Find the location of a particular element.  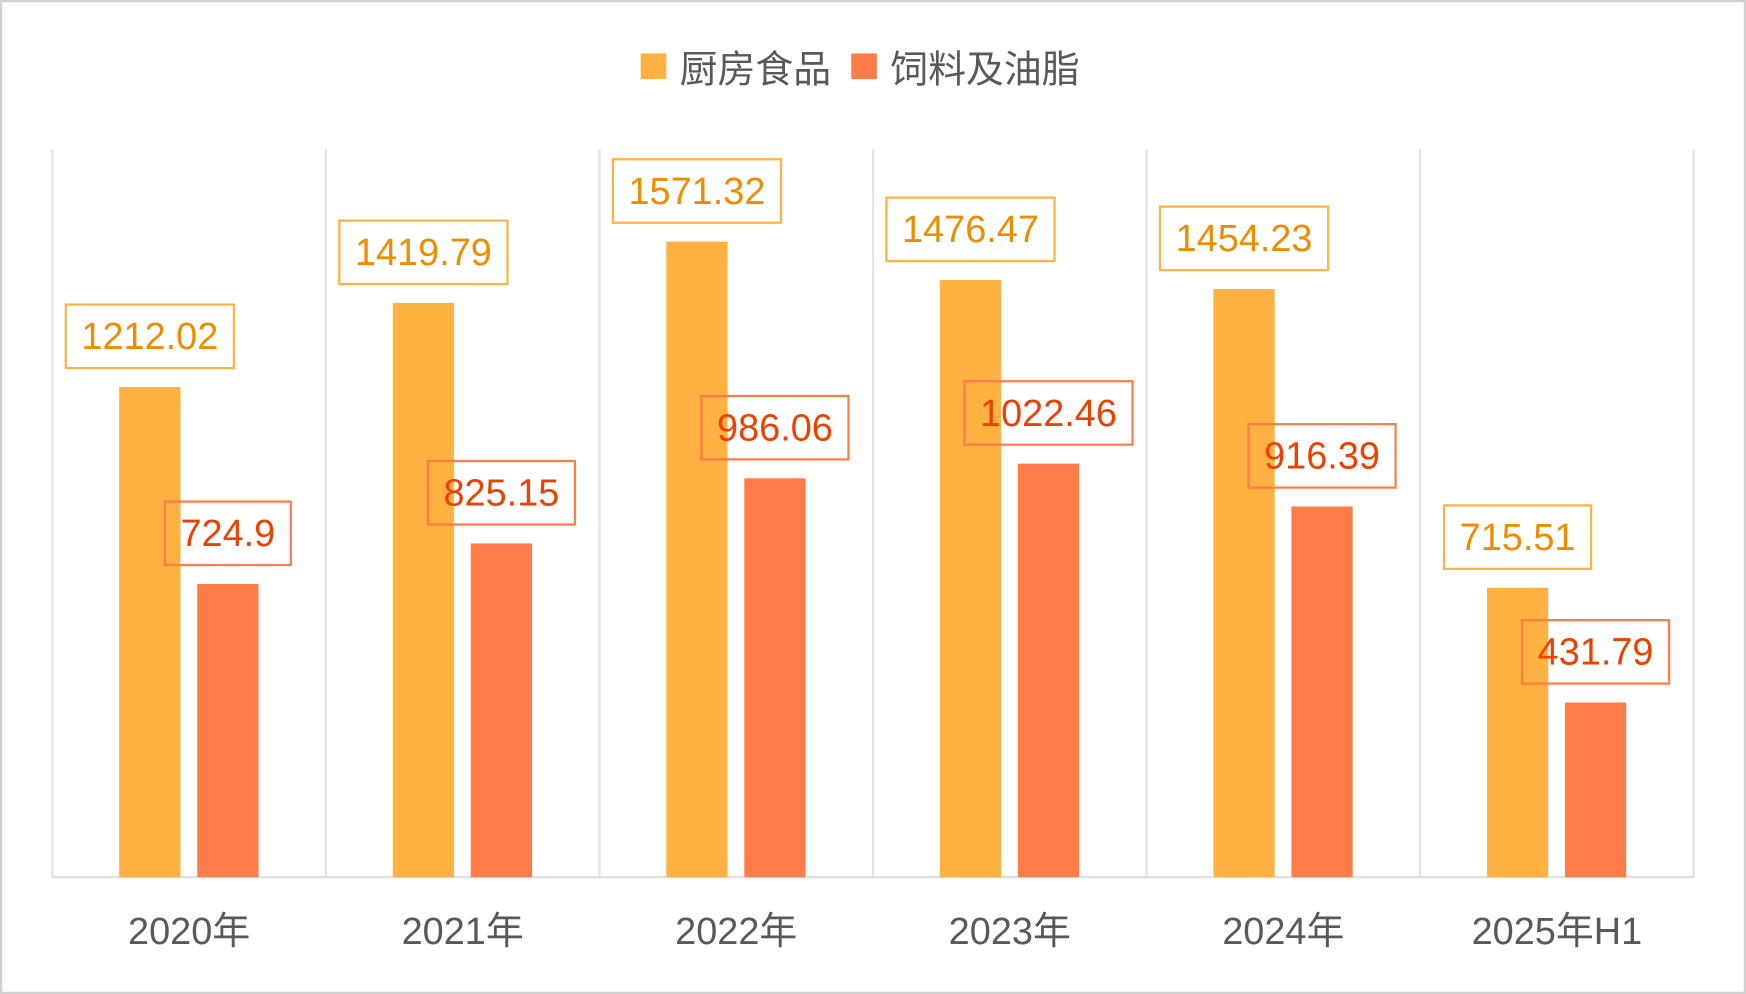

x-axis-ticks: 2020年 2021年 2022年 2023年 2024年 2025年H1 is located at coordinates (885, 932).